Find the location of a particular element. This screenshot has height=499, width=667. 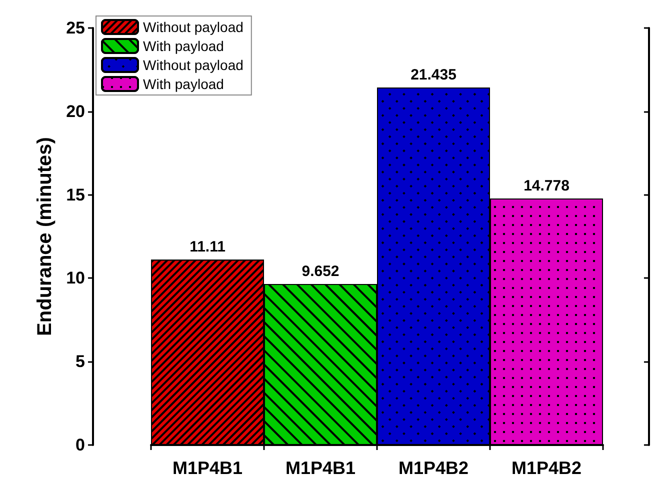

data-label: 14.778 is located at coordinates (547, 186).